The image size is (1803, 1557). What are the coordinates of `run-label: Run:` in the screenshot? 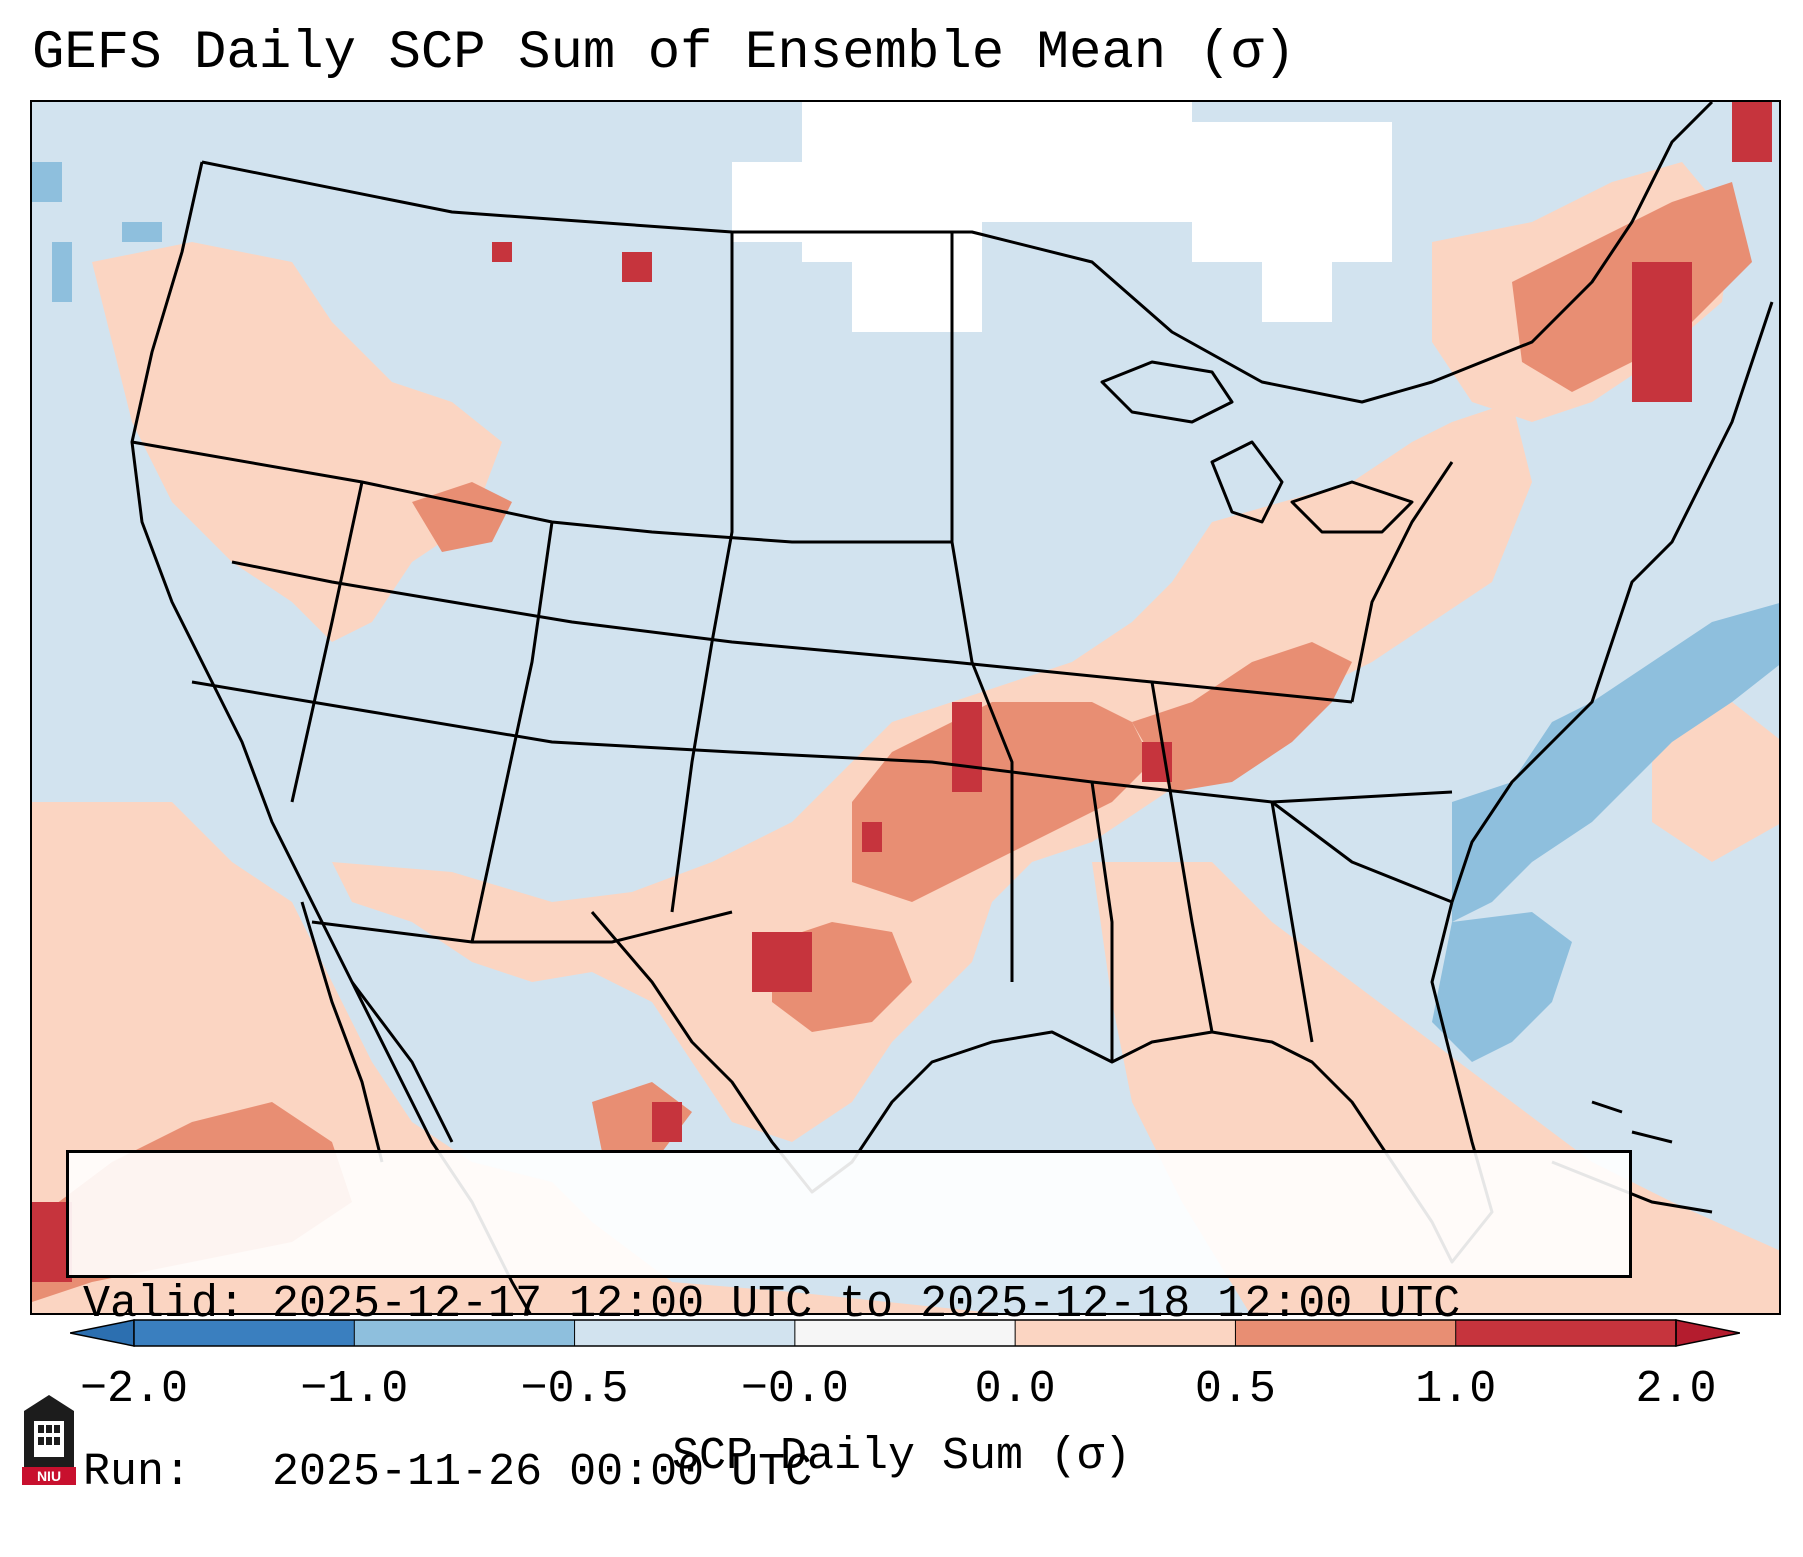 It's located at (137, 1472).